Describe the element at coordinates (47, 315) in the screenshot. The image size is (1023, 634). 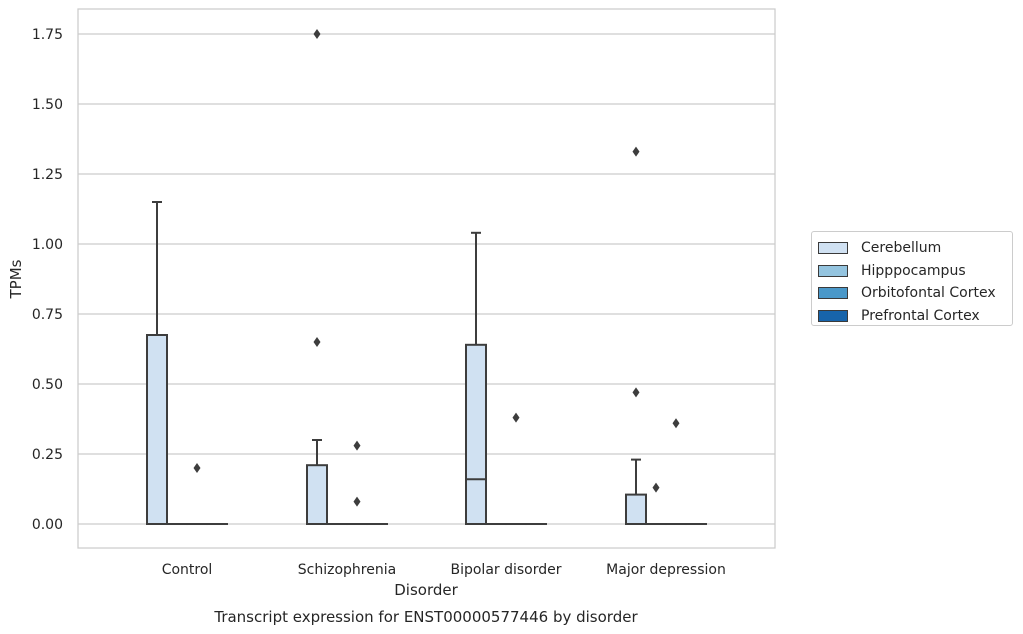
I see `y-tick-label: 0.75` at that location.